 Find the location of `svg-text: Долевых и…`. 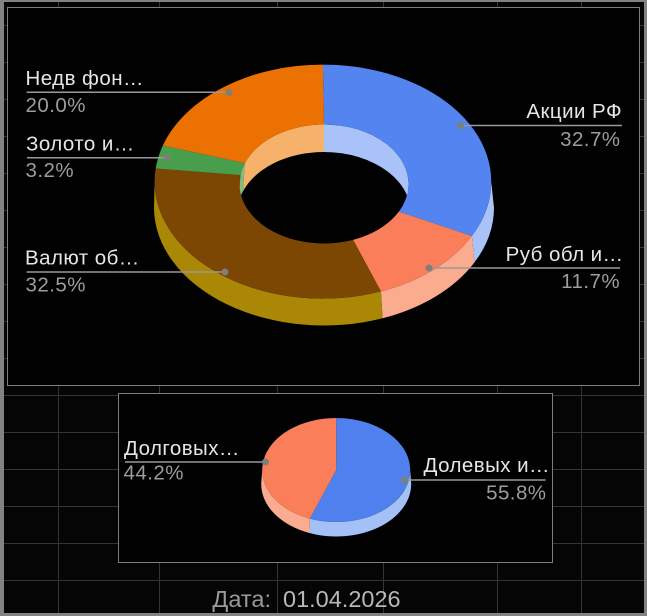

svg-text: Долевых и… is located at coordinates (487, 465).